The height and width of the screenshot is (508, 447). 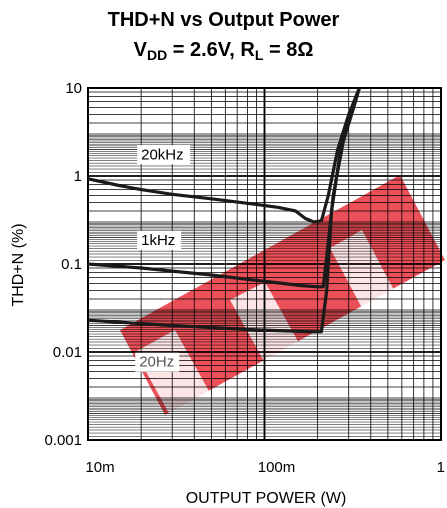 What do you see at coordinates (259, 55) in the screenshot?
I see `rl-subscript: L` at bounding box center [259, 55].